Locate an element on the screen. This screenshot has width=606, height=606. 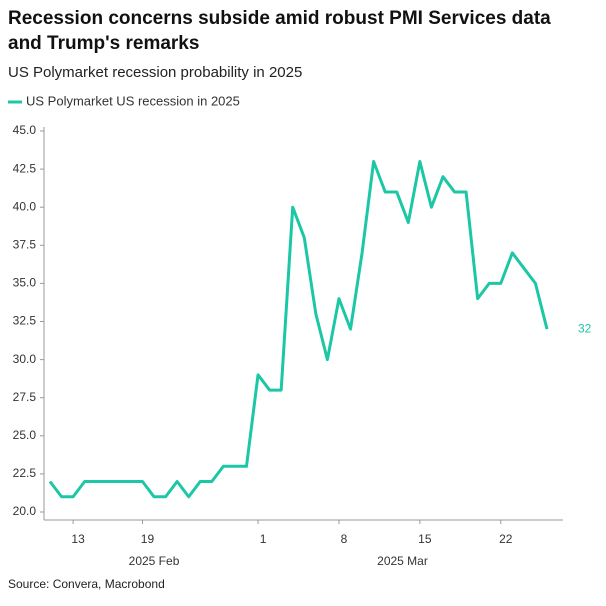
x-tick-label: 1 is located at coordinates (263, 539).